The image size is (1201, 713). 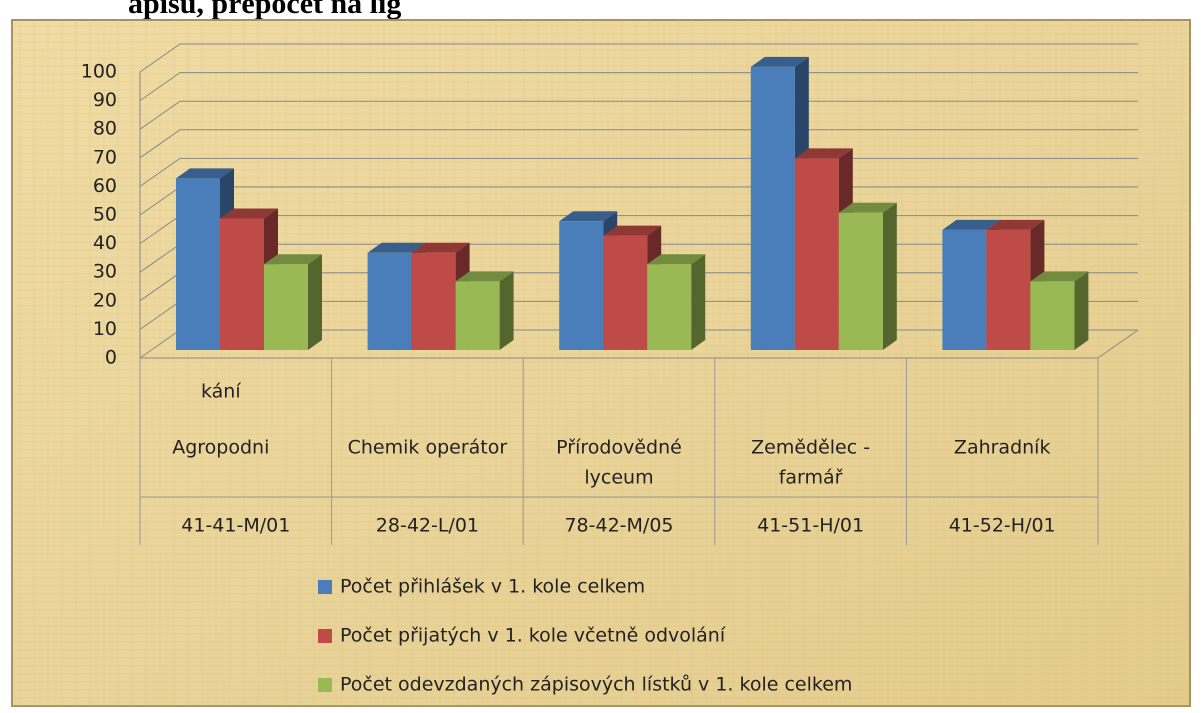 What do you see at coordinates (428, 448) in the screenshot?
I see `x-tick-label: Chemik operátor` at bounding box center [428, 448].